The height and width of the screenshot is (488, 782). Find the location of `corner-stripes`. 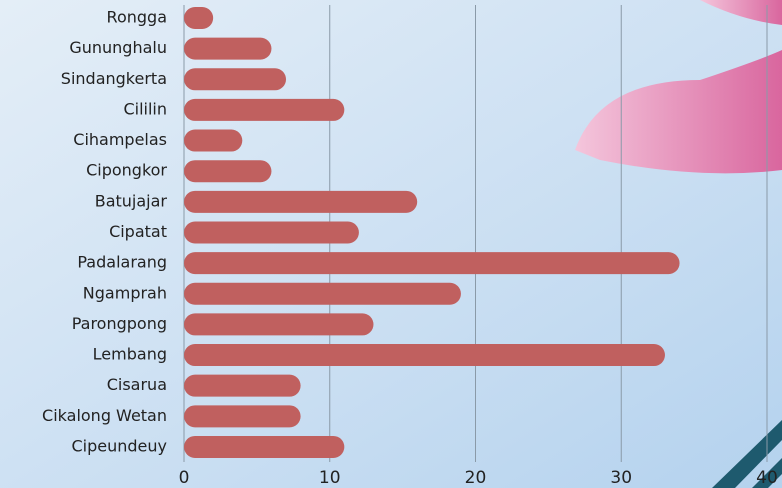

corner-stripes is located at coordinates (747, 454).